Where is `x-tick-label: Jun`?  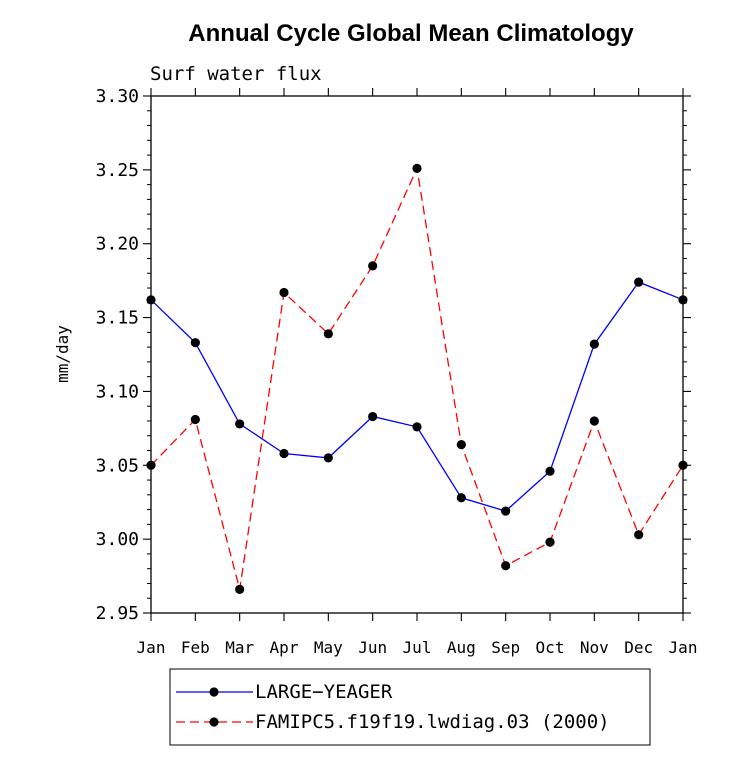 x-tick-label: Jun is located at coordinates (372, 647).